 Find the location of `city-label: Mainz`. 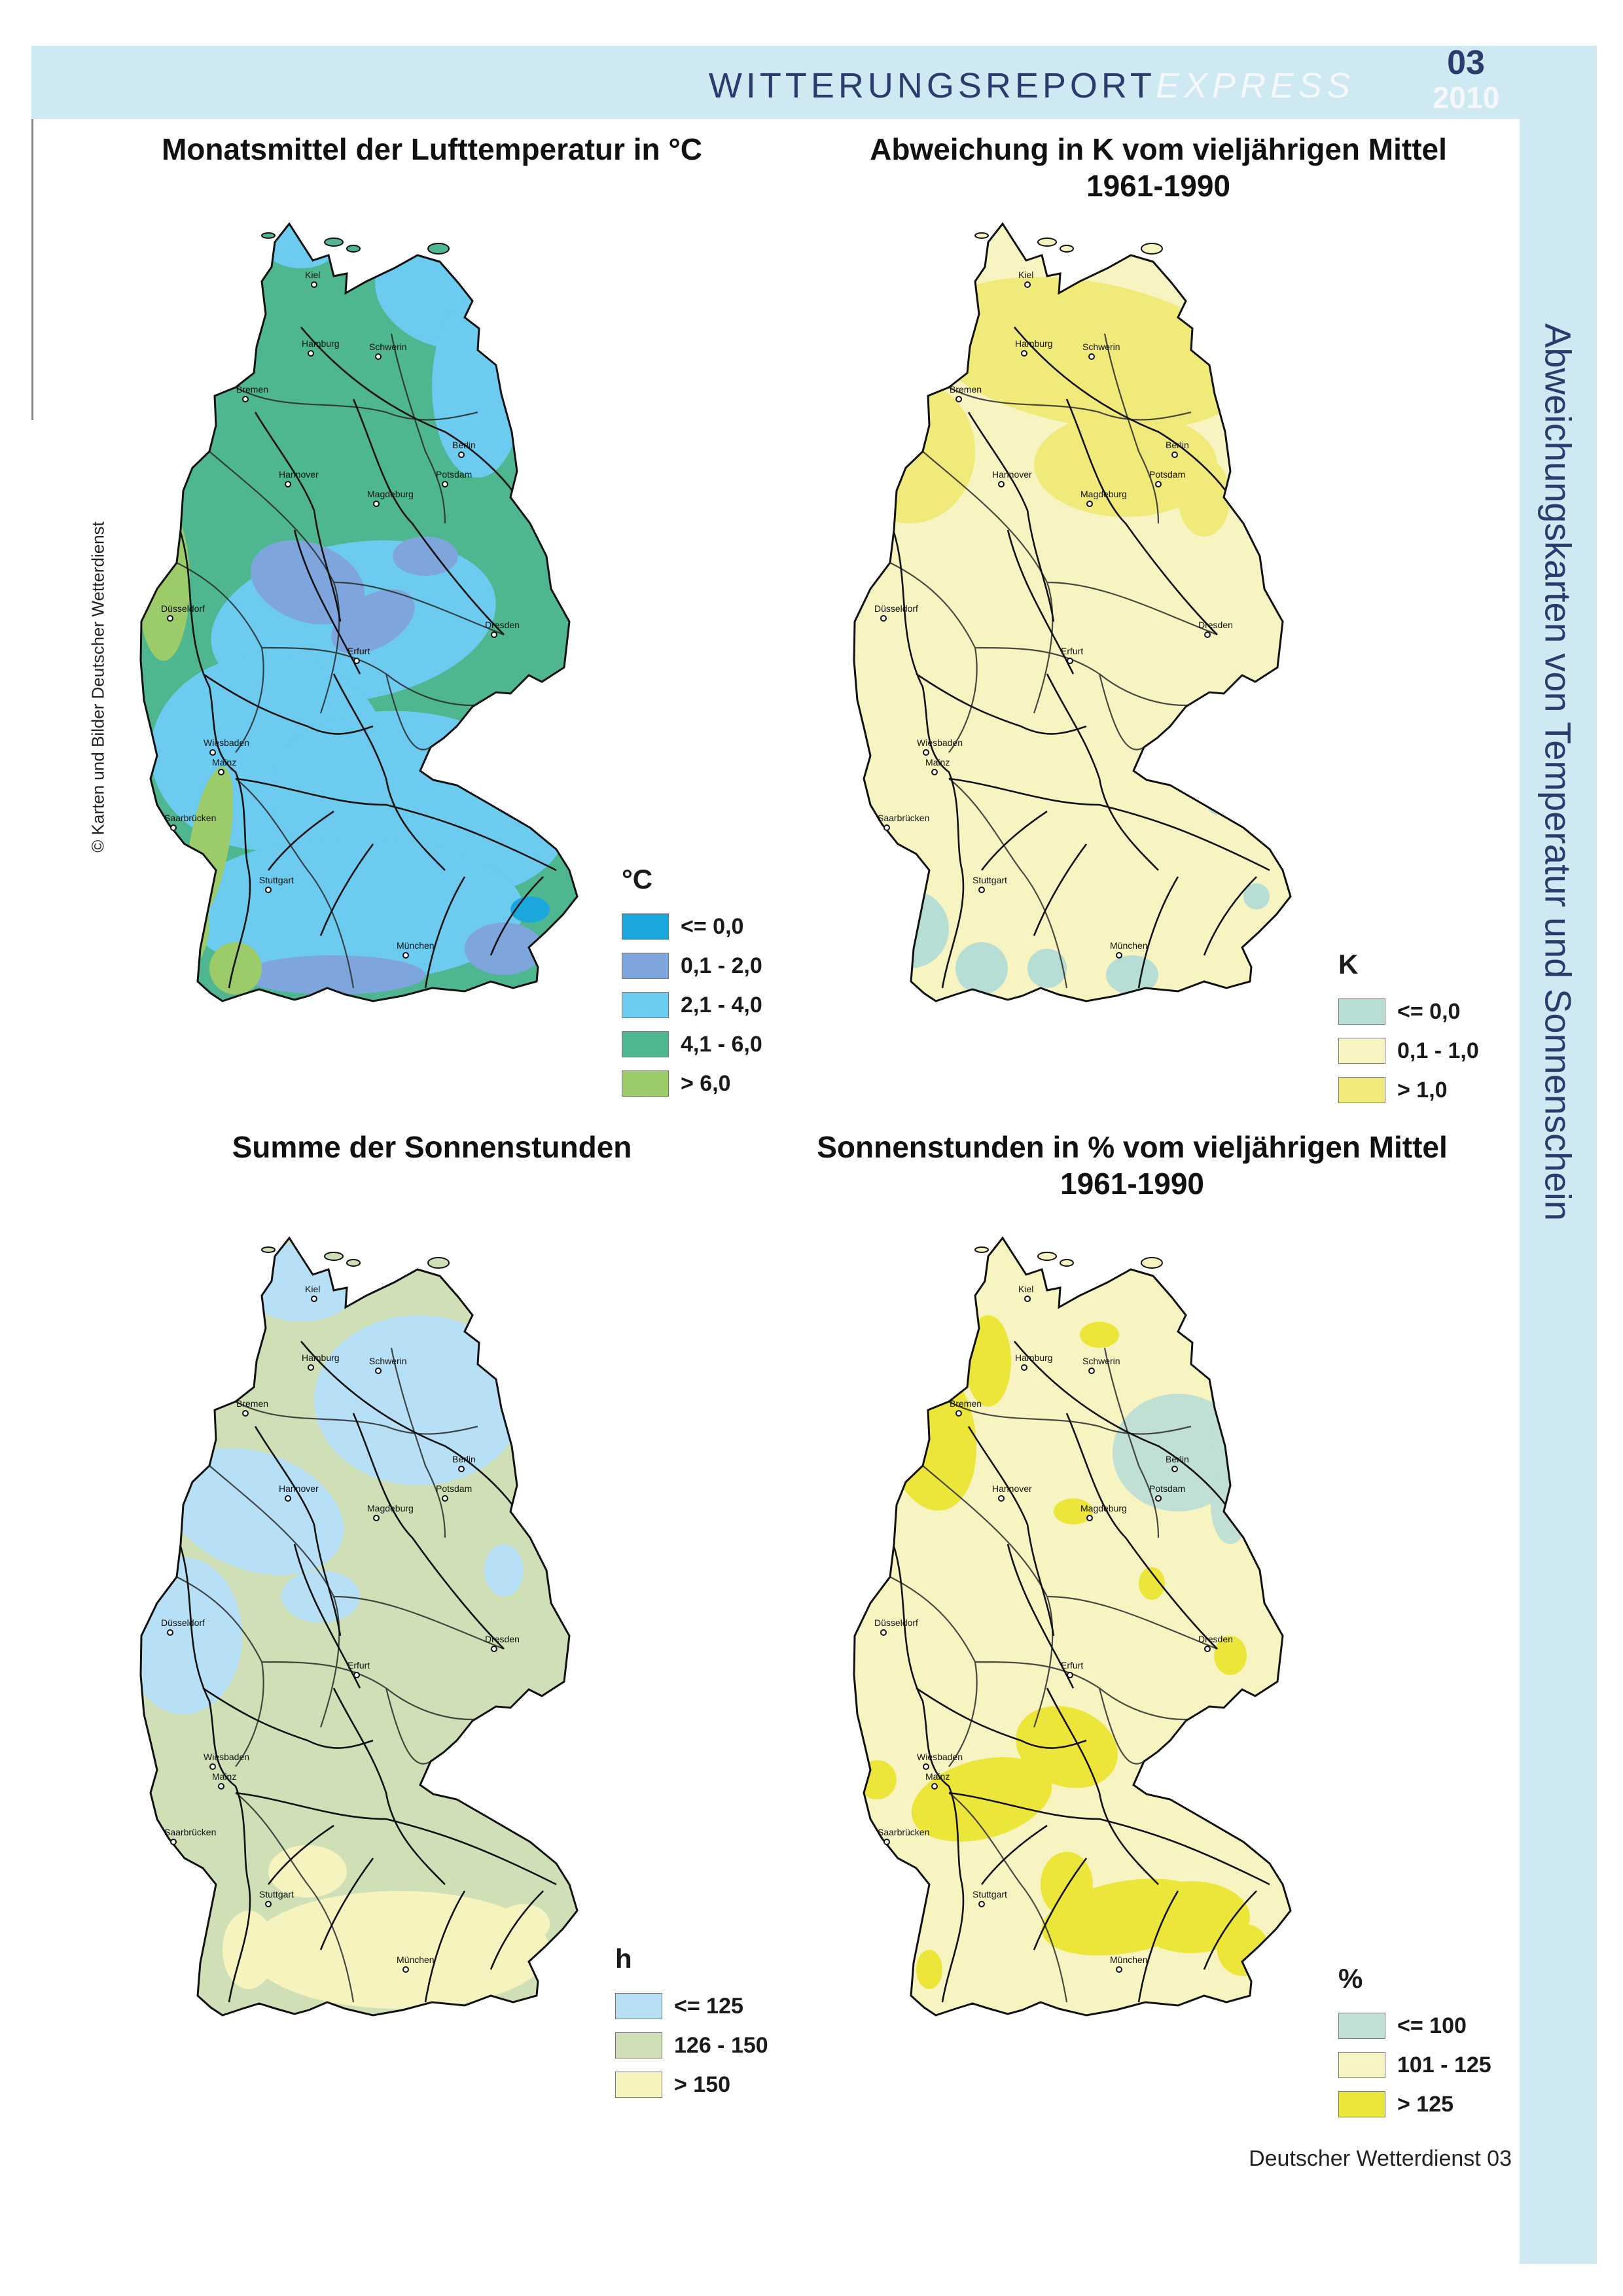

city-label: Mainz is located at coordinates (937, 1777).